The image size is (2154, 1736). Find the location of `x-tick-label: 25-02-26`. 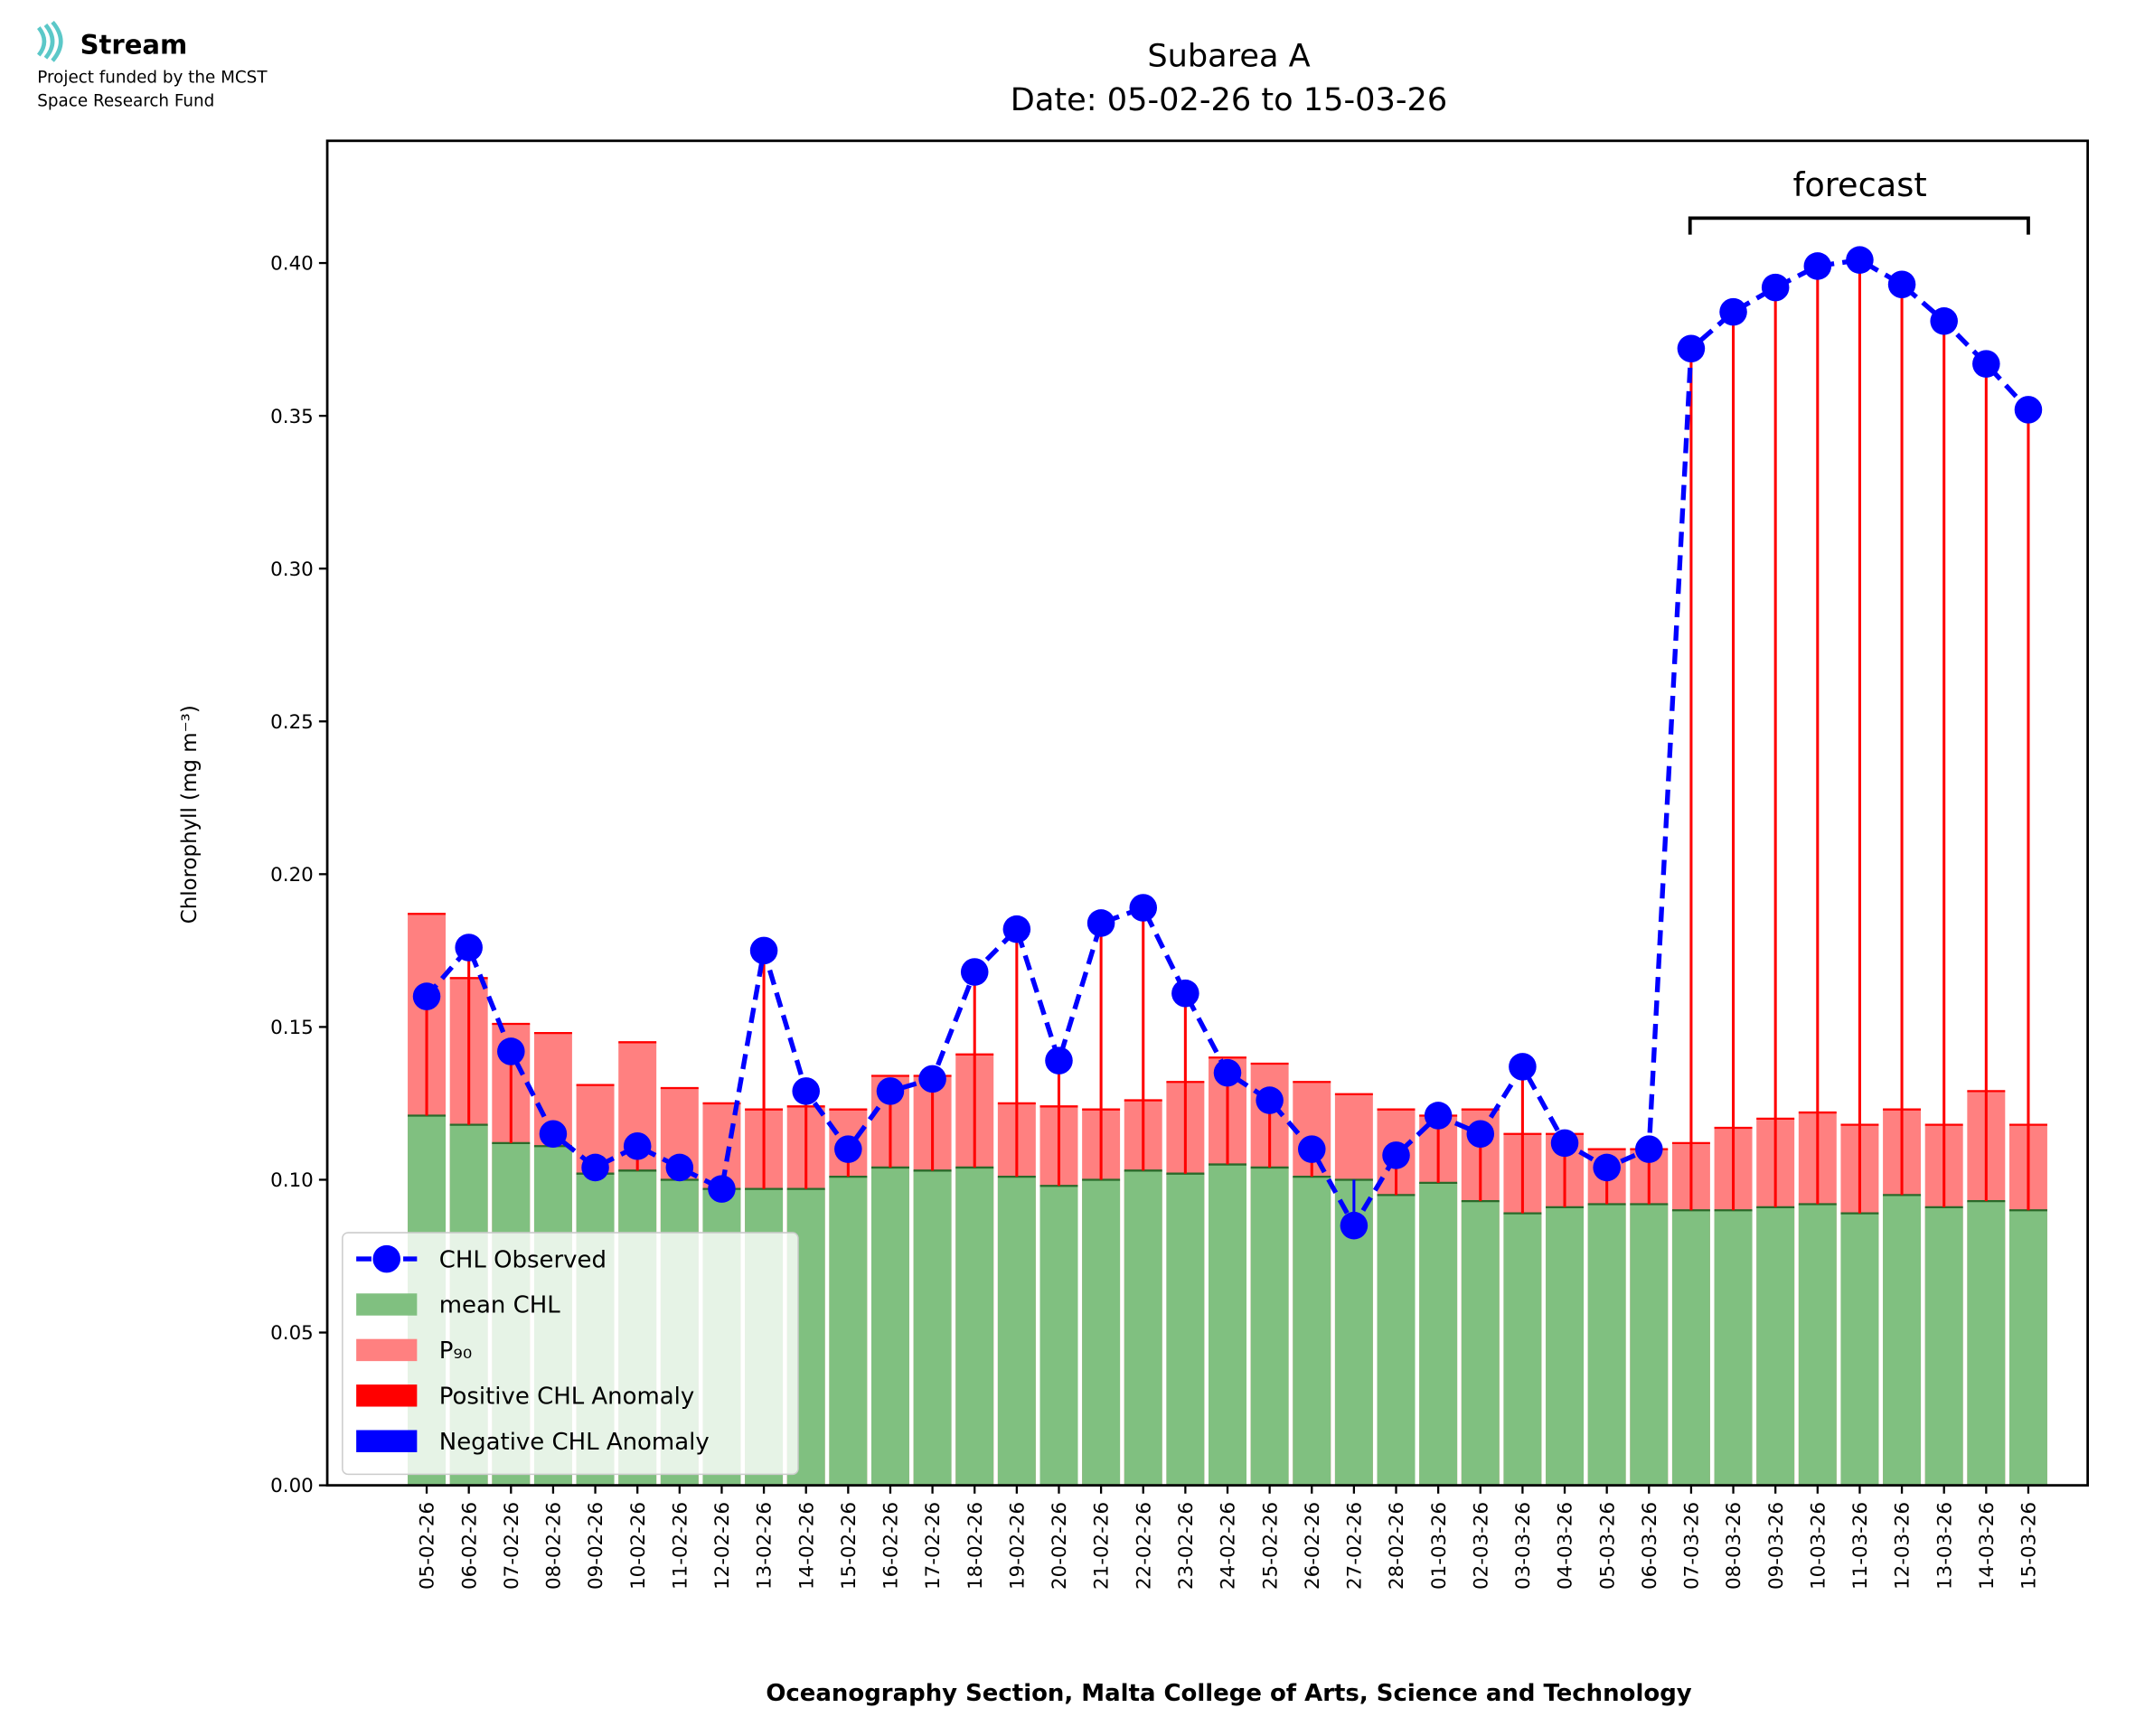

x-tick-label: 25-02-26 is located at coordinates (1270, 1546).